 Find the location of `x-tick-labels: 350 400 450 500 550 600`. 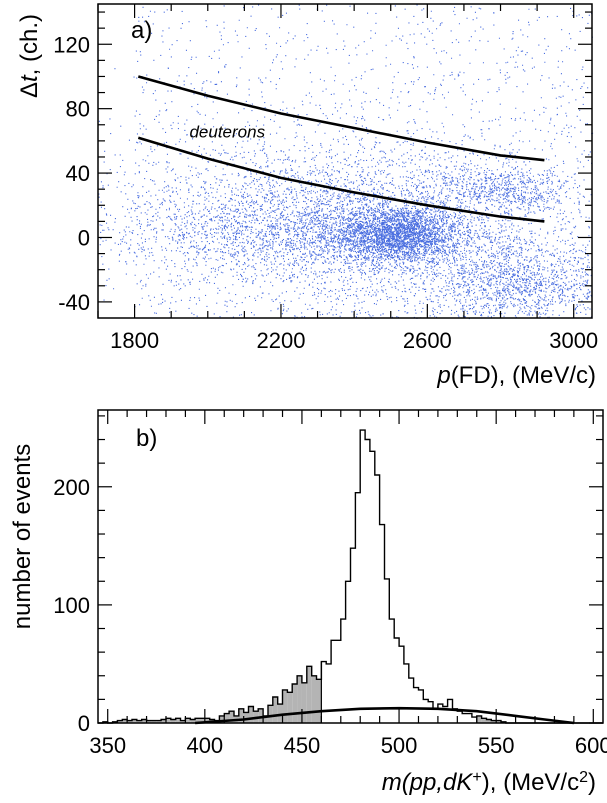

x-tick-labels: 350 400 450 500 550 600 is located at coordinates (348, 745).